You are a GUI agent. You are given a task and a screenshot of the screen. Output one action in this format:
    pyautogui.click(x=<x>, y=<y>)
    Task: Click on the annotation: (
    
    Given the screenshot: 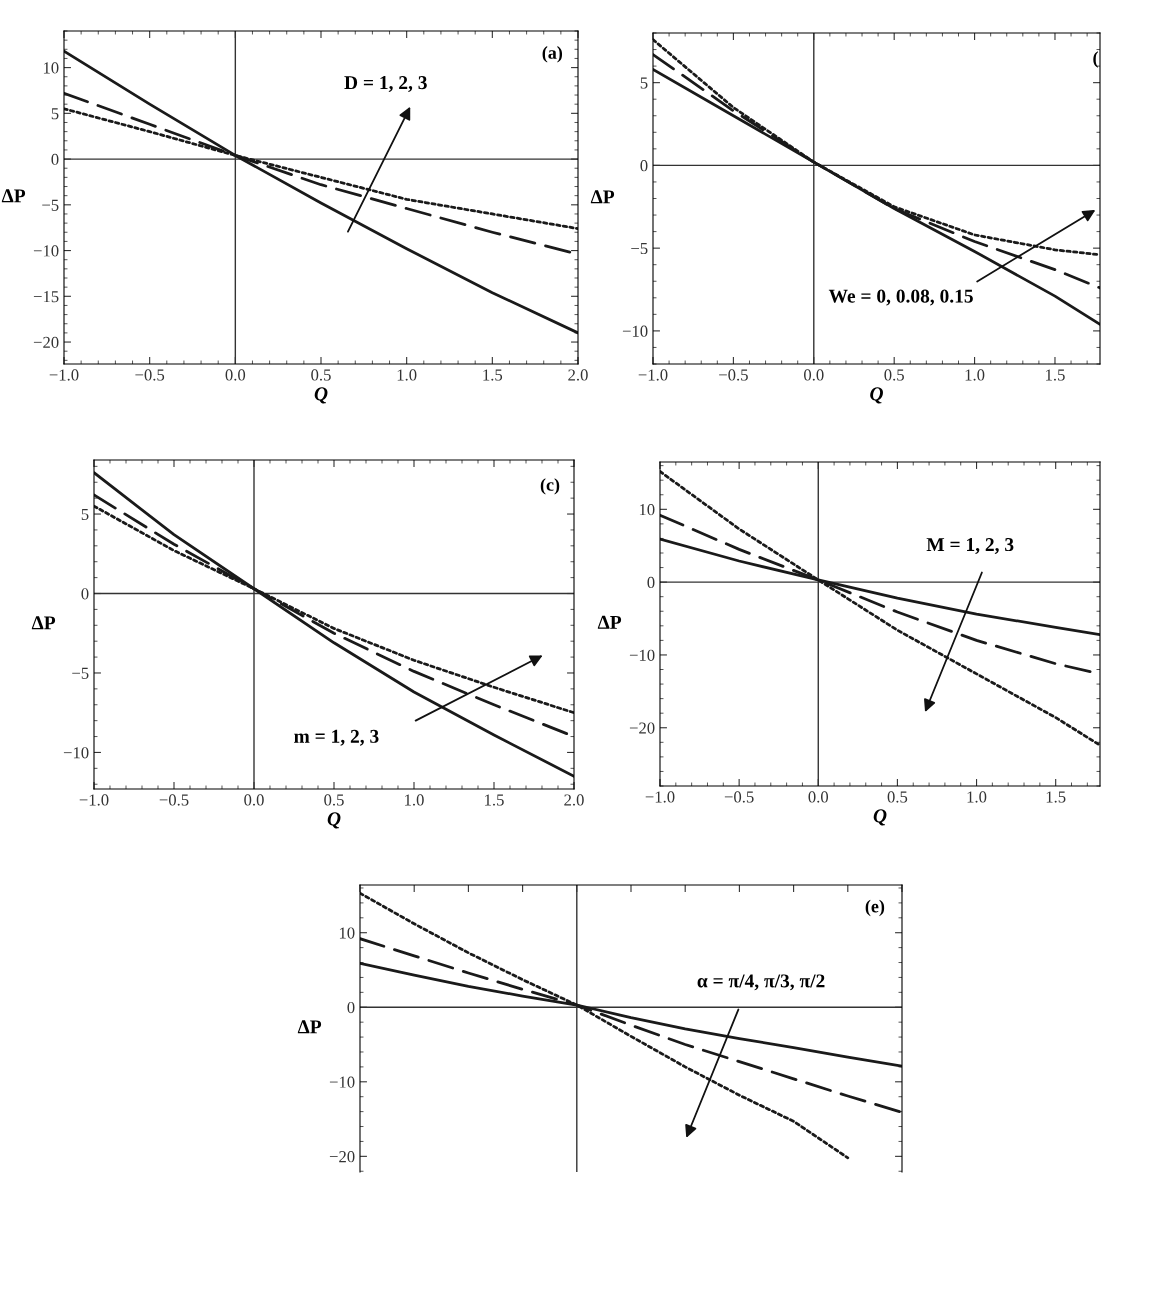 What is the action you would take?
    pyautogui.click(x=1095, y=59)
    